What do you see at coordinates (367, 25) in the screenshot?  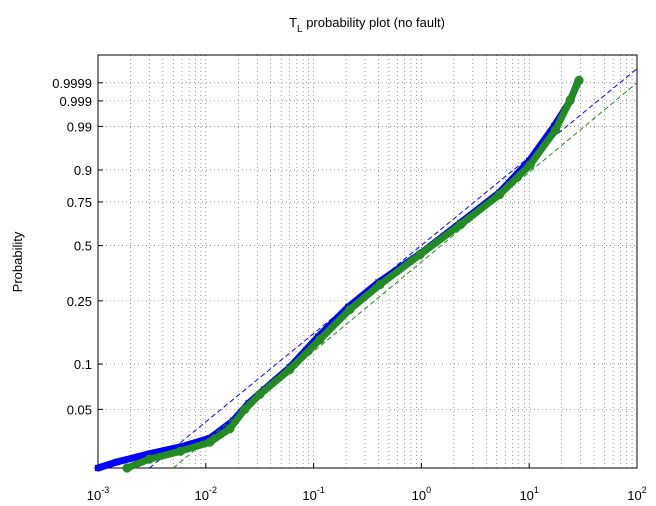 I see `chart-title: TL probability plot (no fault)` at bounding box center [367, 25].